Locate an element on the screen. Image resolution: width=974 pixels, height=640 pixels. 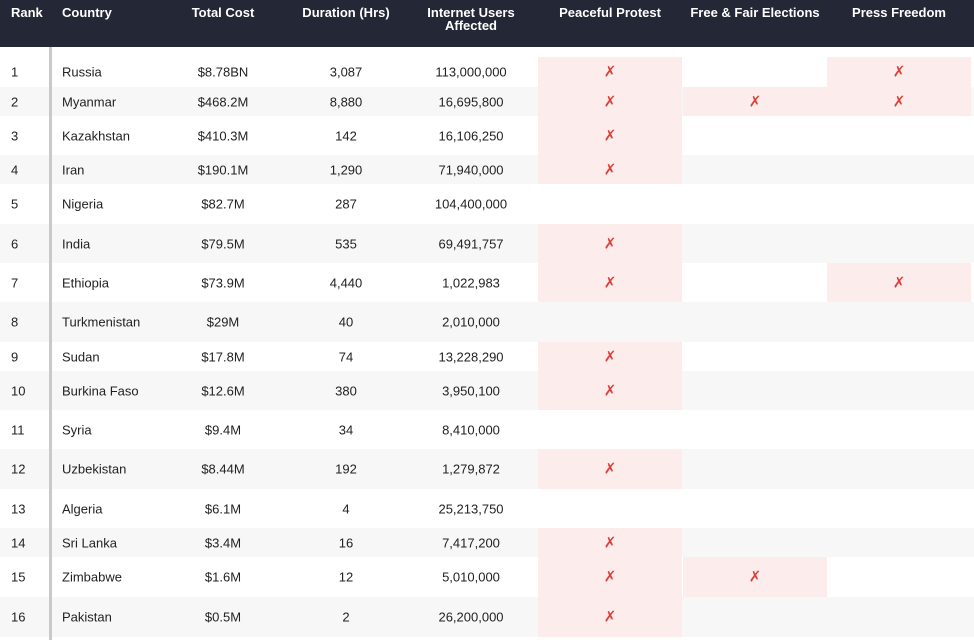
duration-cell: 34 is located at coordinates (346, 429).